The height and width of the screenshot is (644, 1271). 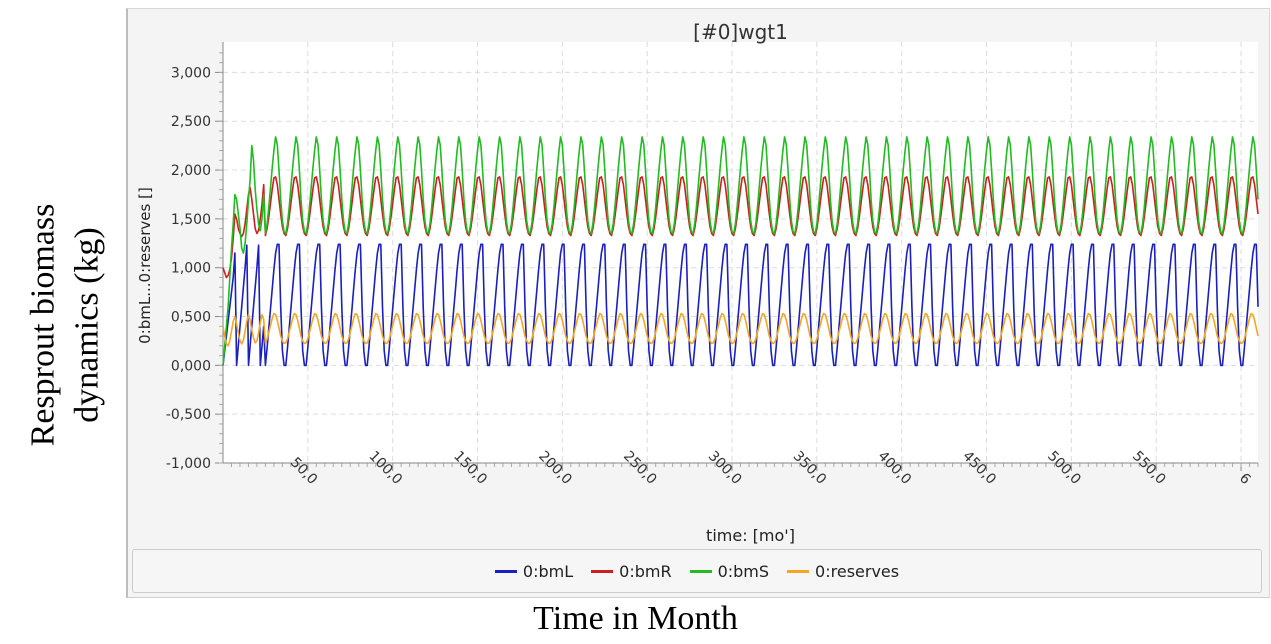 What do you see at coordinates (191, 171) in the screenshot?
I see `y-tick-label: 2,000` at bounding box center [191, 171].